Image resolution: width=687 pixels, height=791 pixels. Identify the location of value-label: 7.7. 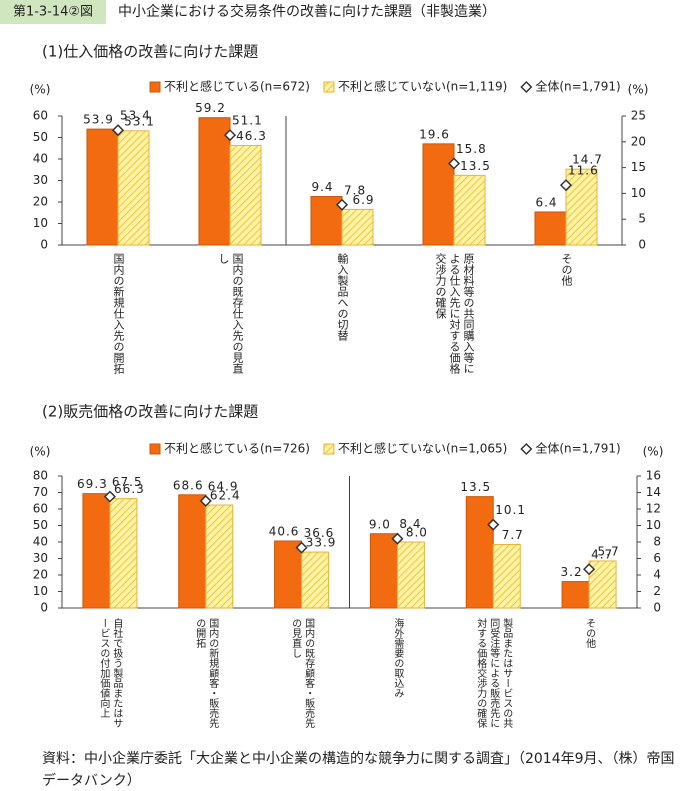
(513, 535).